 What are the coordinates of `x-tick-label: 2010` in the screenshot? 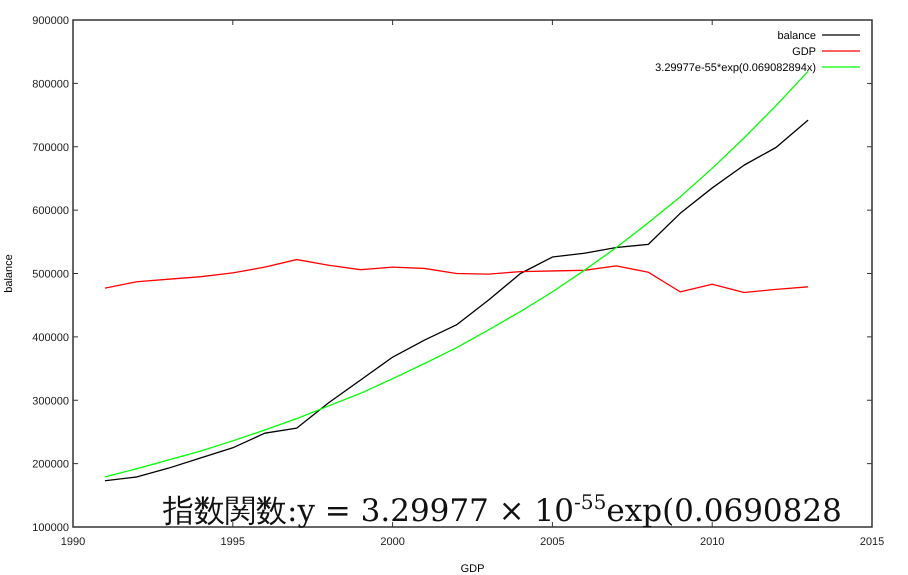 It's located at (712, 542).